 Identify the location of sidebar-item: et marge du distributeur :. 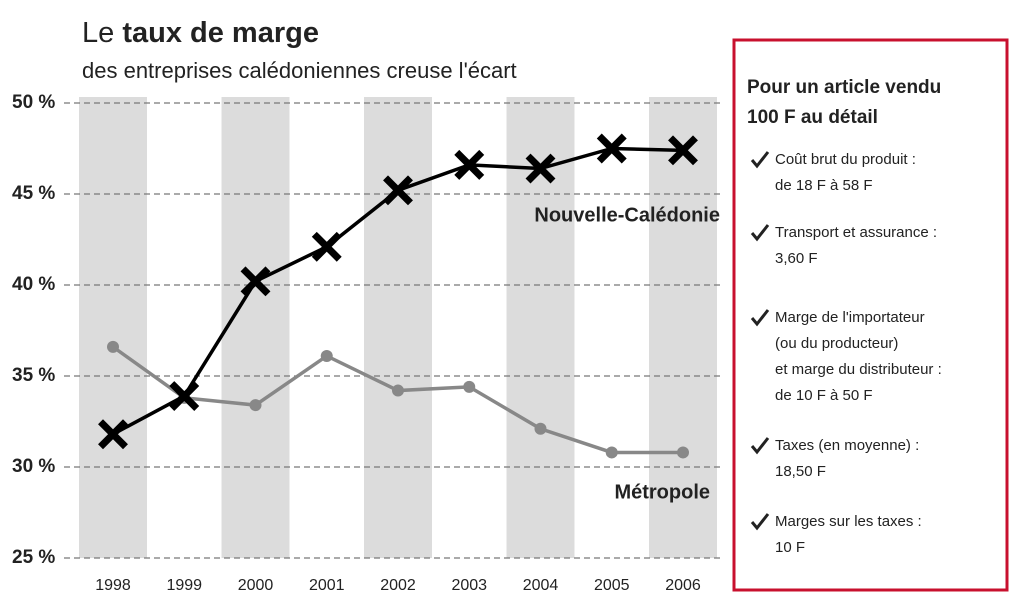
(858, 369).